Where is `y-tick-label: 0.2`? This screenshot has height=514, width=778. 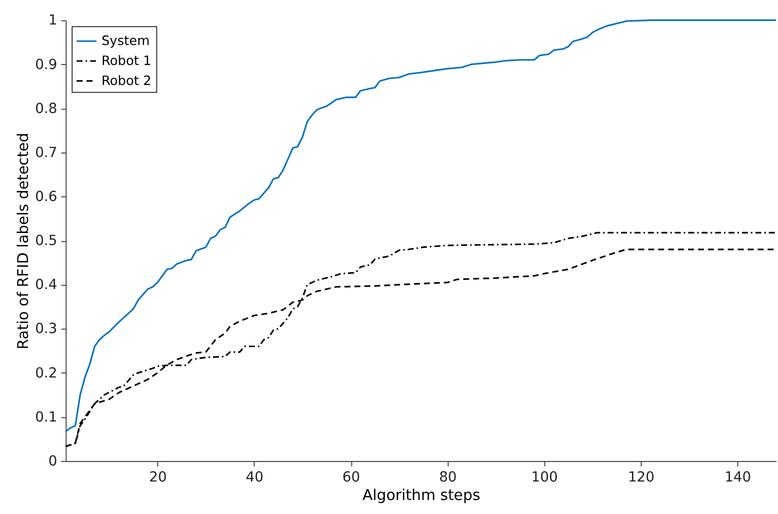
y-tick-label: 0.2 is located at coordinates (46, 373).